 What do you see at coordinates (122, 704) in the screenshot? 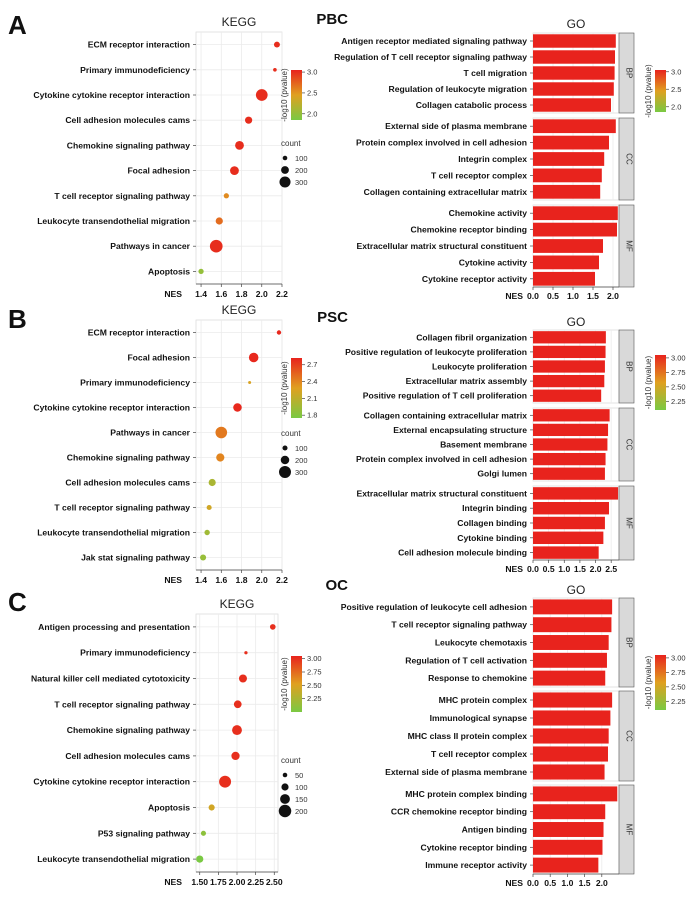
I see `kegg-category-label: T cell receptor signaling pathway` at bounding box center [122, 704].